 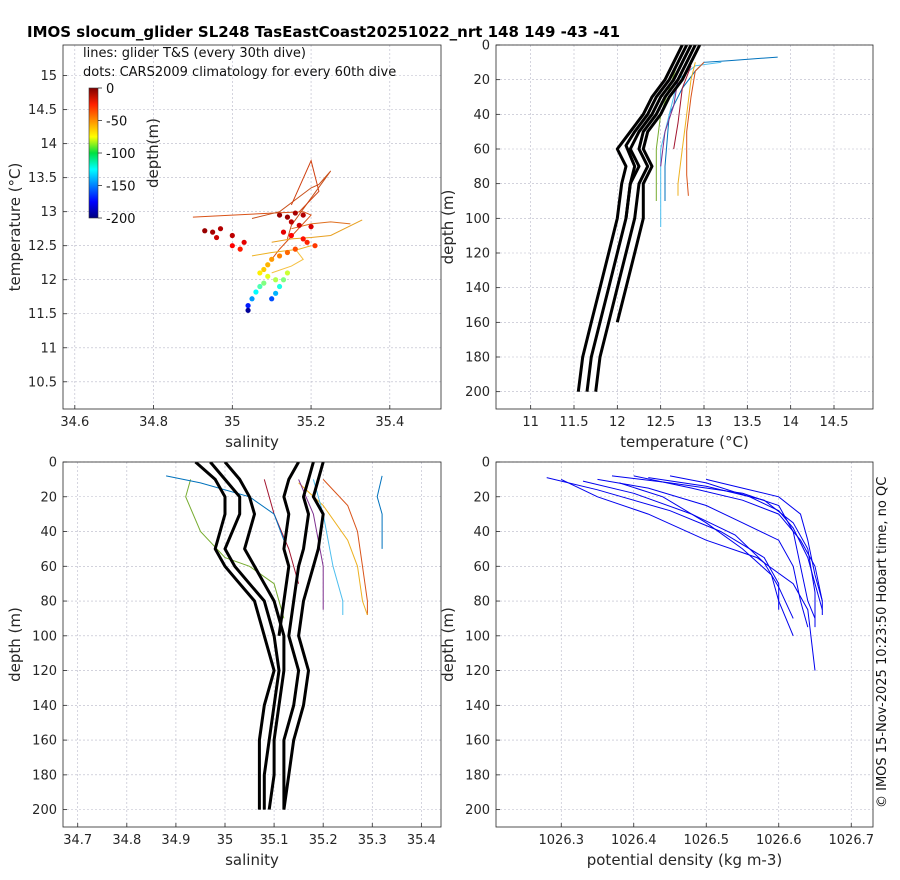 What do you see at coordinates (562, 840) in the screenshot?
I see `x-tick-label: 1026.3` at bounding box center [562, 840].